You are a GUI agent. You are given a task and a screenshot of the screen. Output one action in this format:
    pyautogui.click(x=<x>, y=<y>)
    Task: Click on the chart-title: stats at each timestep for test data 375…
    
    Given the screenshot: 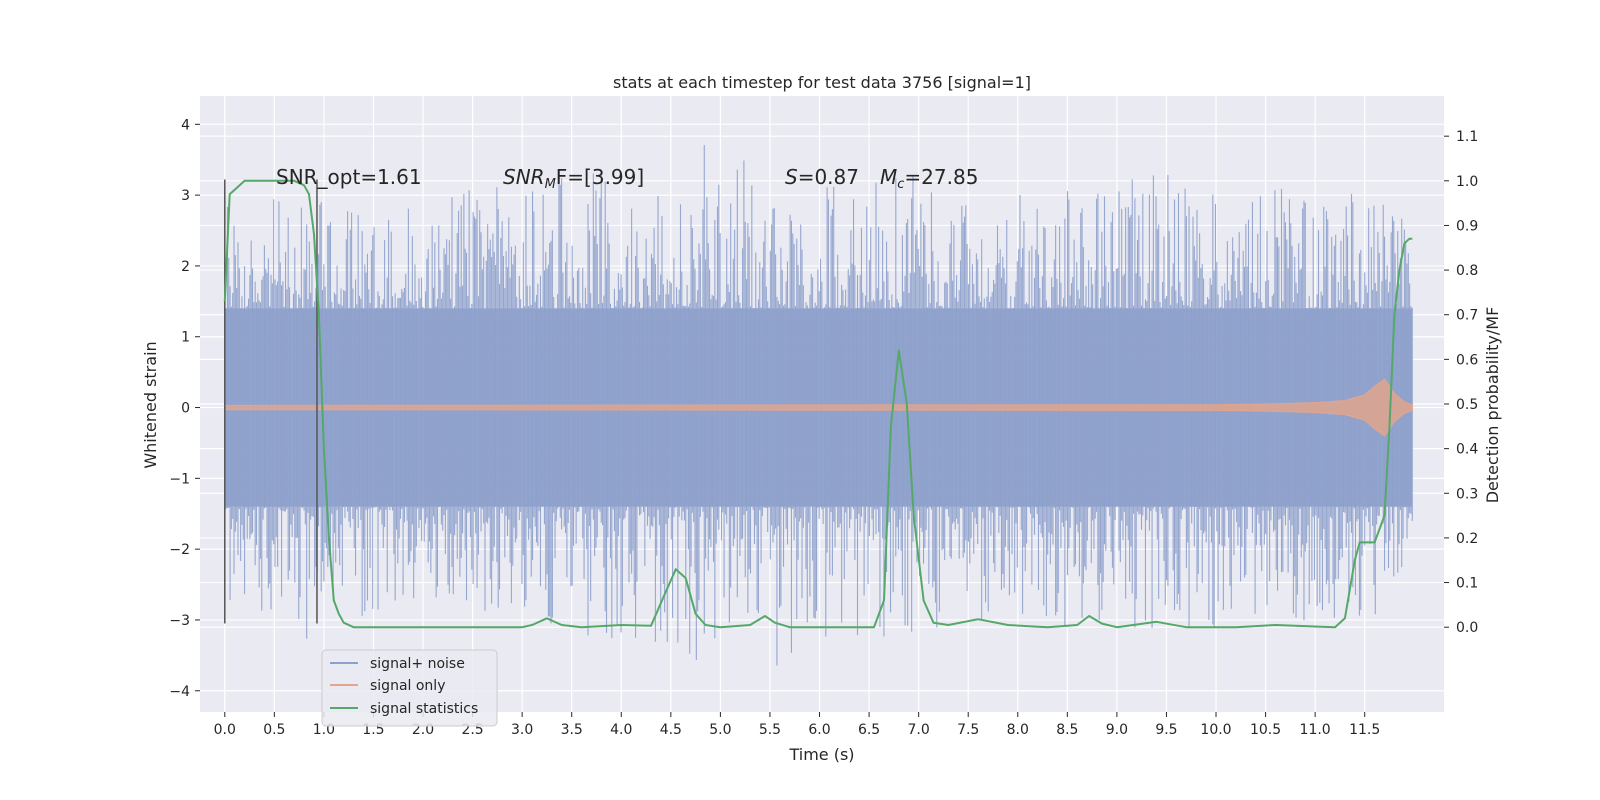 What is the action you would take?
    pyautogui.click(x=822, y=82)
    